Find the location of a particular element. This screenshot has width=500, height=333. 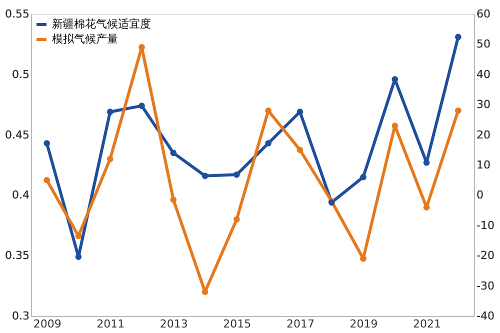

x-tick-label: 2011 is located at coordinates (110, 324).